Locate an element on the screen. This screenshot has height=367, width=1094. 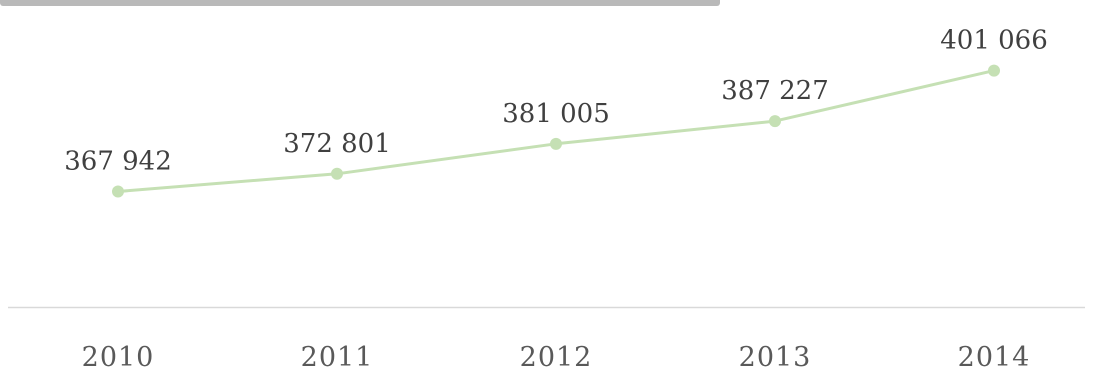
chart-title-fragment is located at coordinates (380, 4).